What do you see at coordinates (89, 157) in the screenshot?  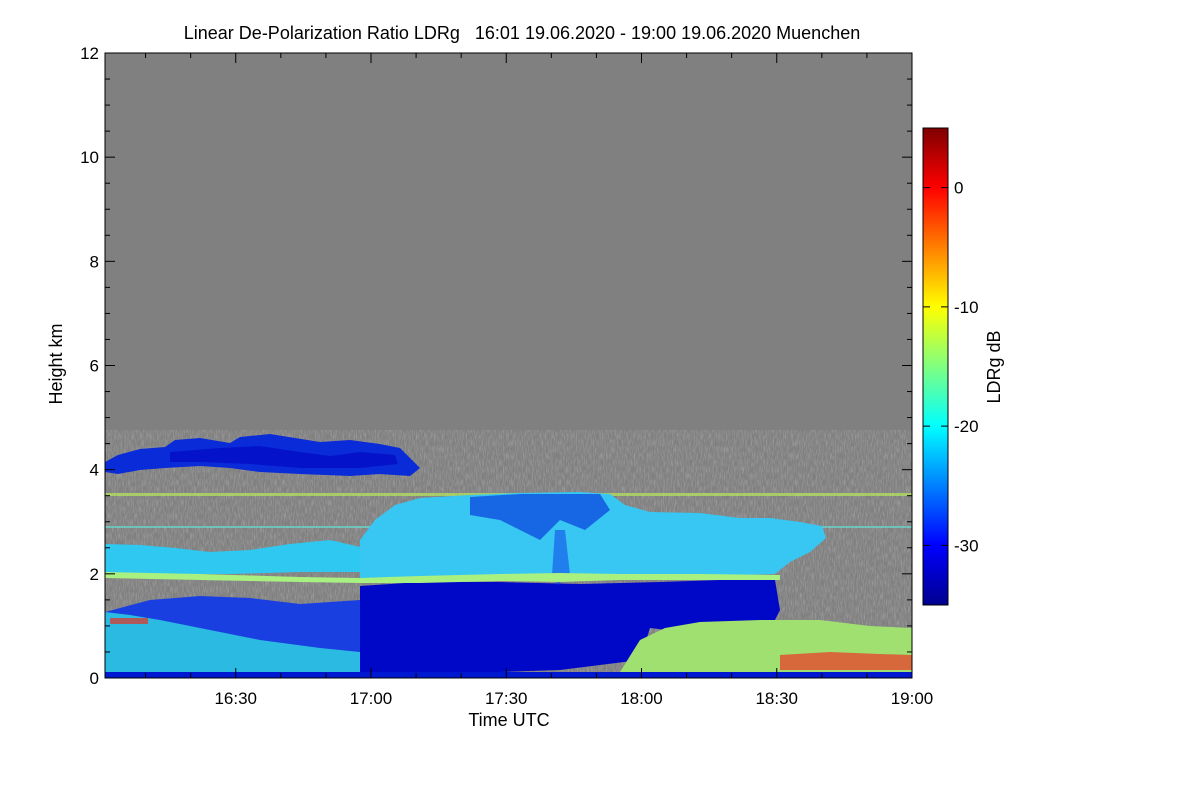 I see `y-tick-label: 10` at bounding box center [89, 157].